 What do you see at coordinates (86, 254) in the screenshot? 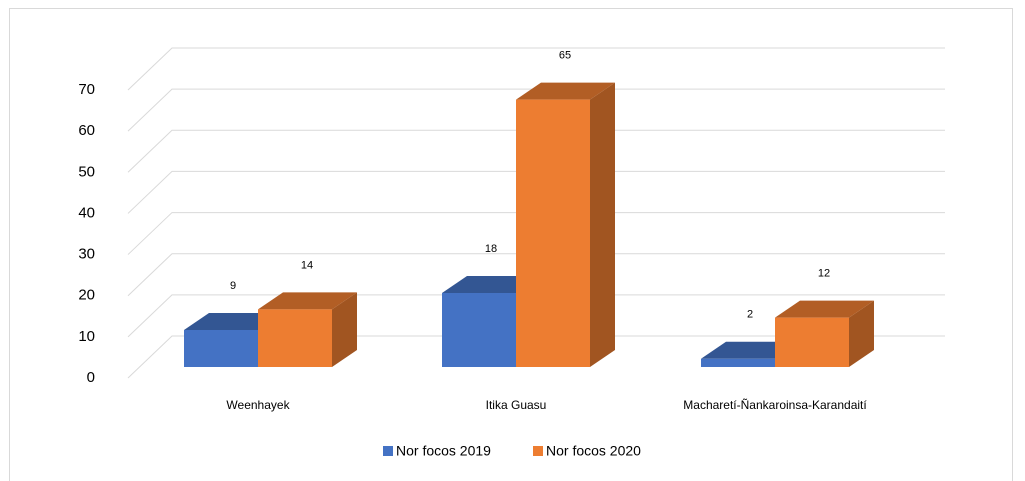
I see `y-tick-label: 30` at bounding box center [86, 254].